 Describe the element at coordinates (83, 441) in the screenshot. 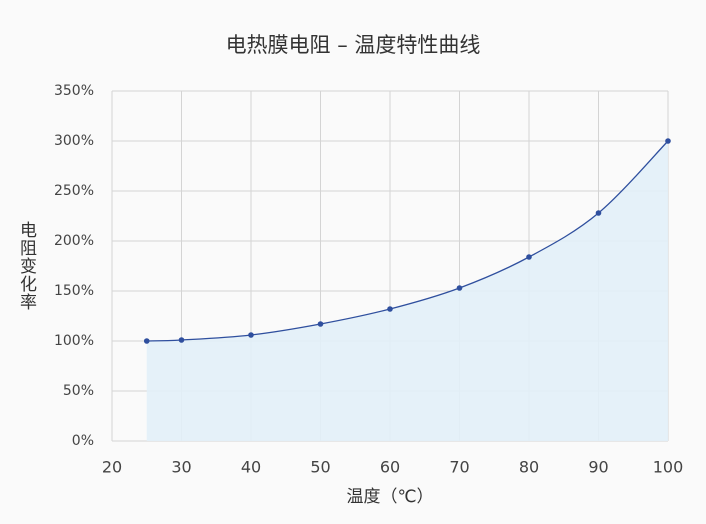

I see `y-tick-label: 0%` at that location.